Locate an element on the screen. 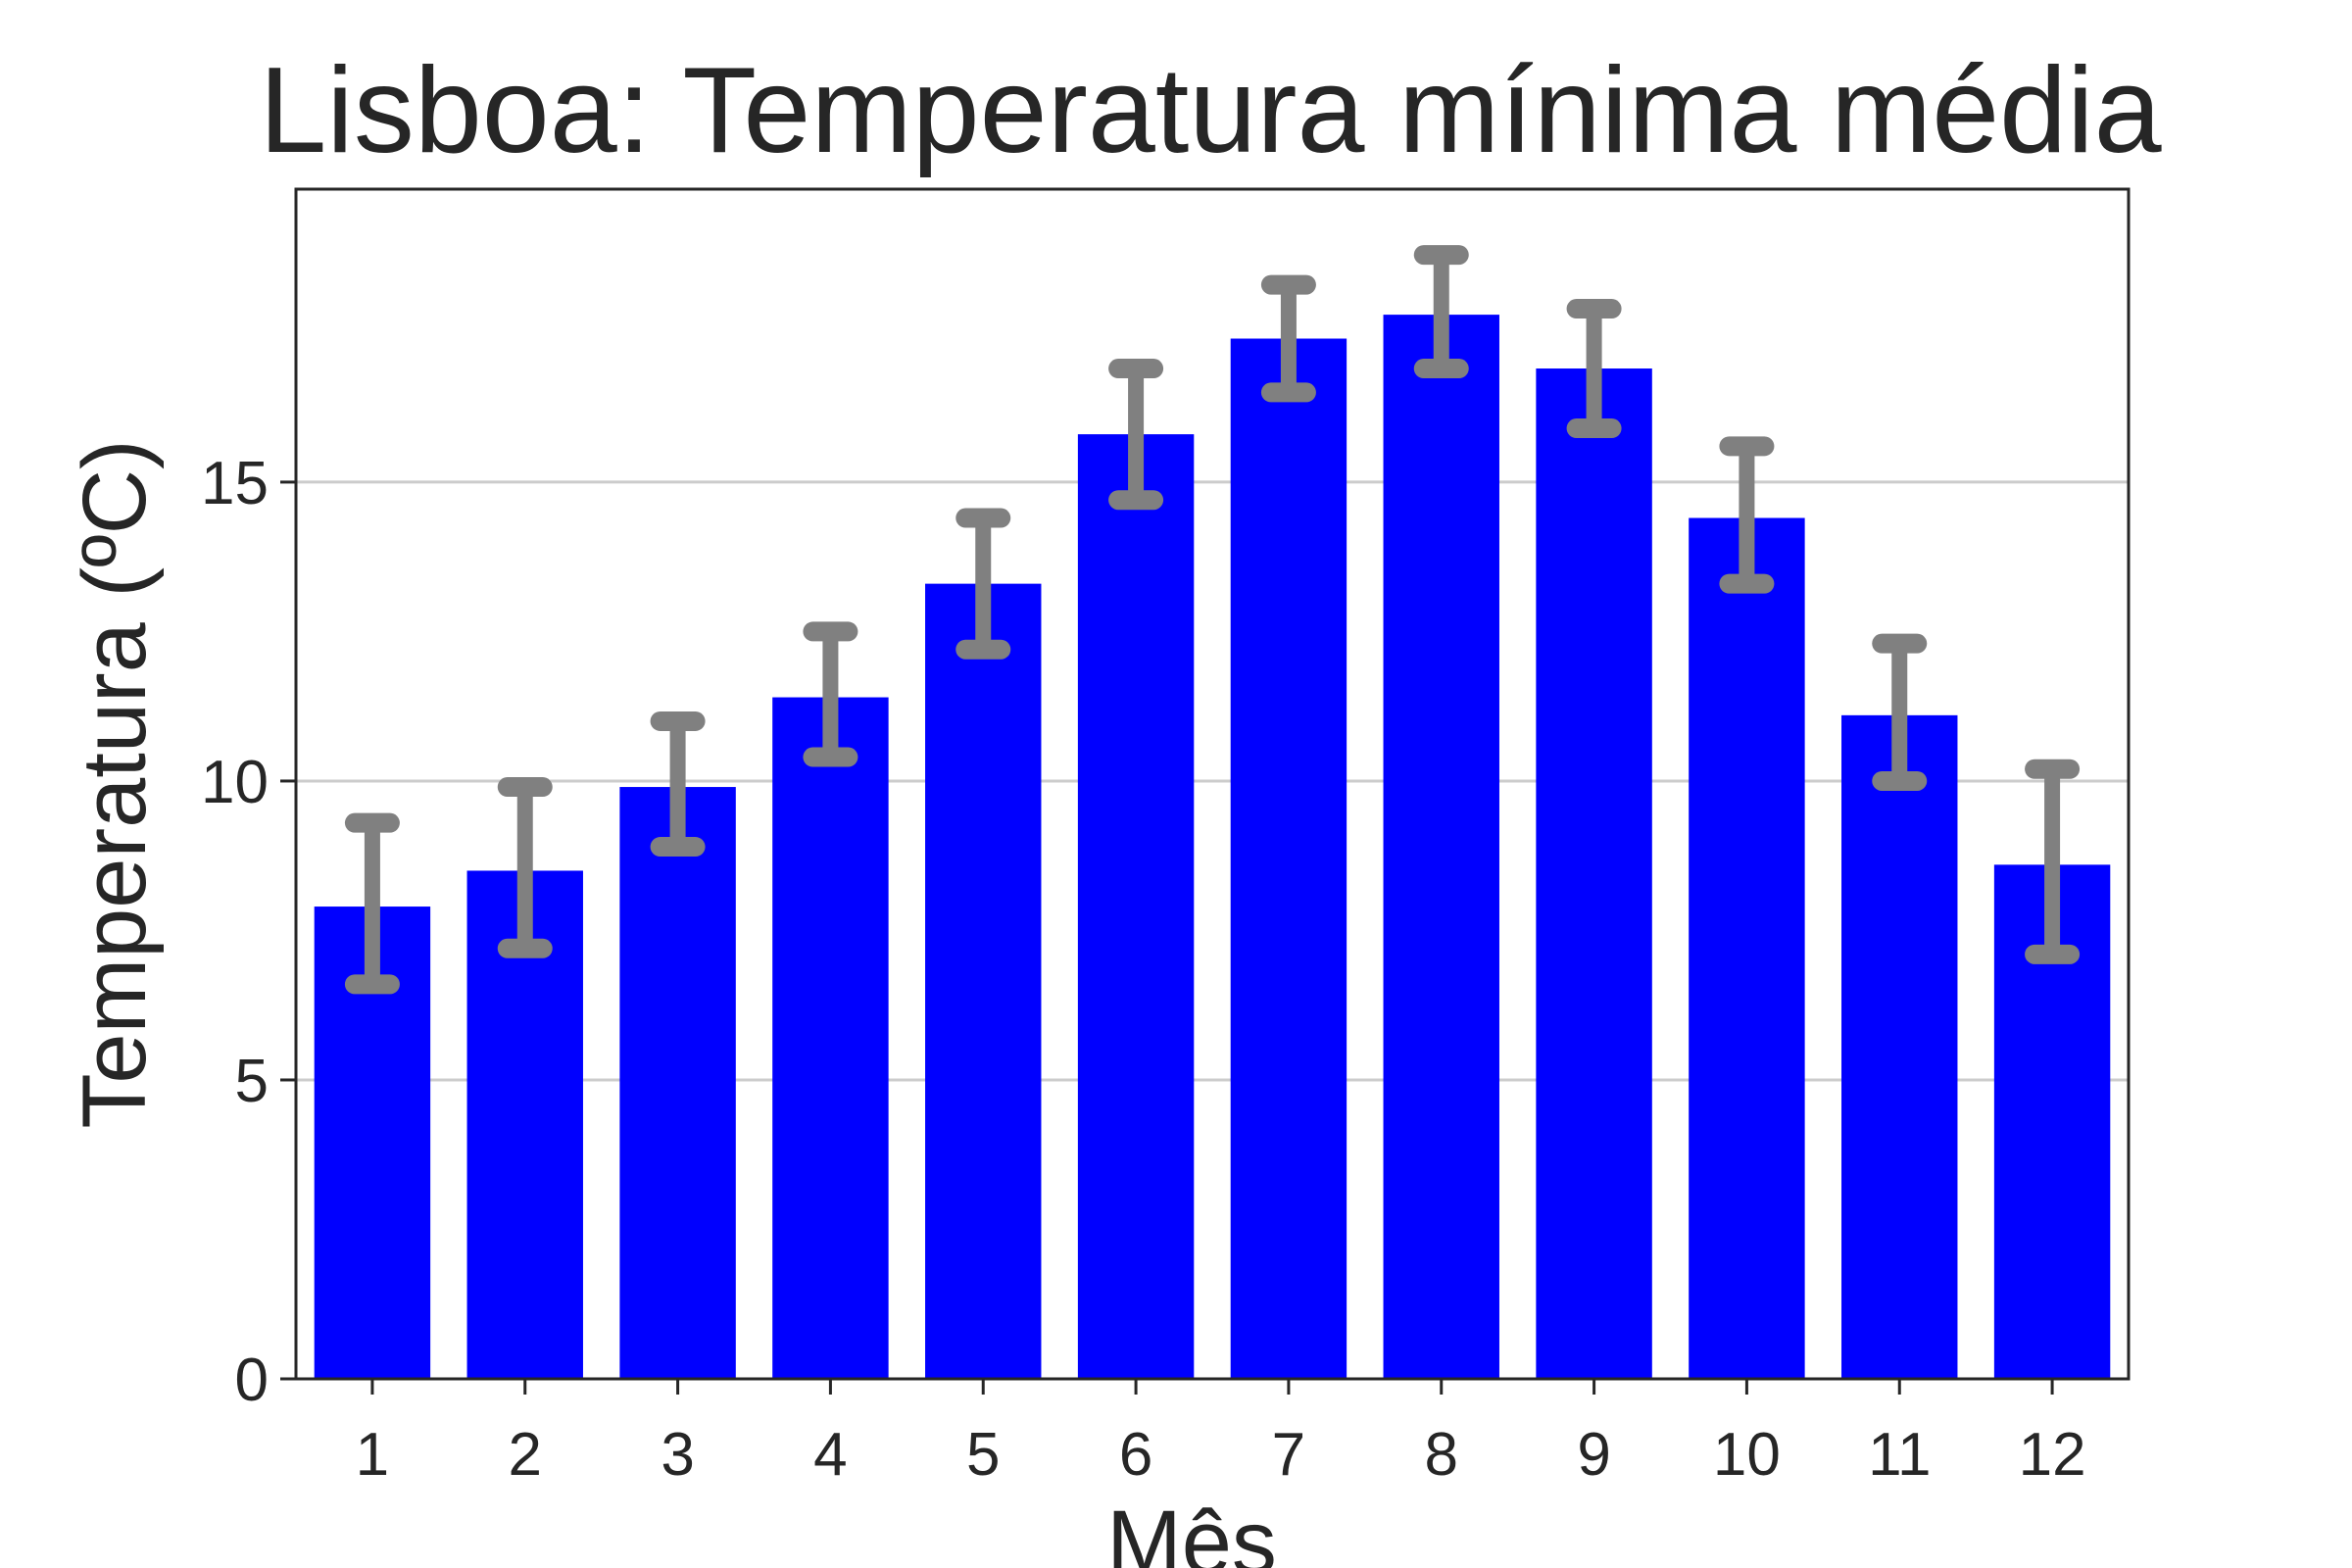  x-tick-label: 6 is located at coordinates (1135, 1455).